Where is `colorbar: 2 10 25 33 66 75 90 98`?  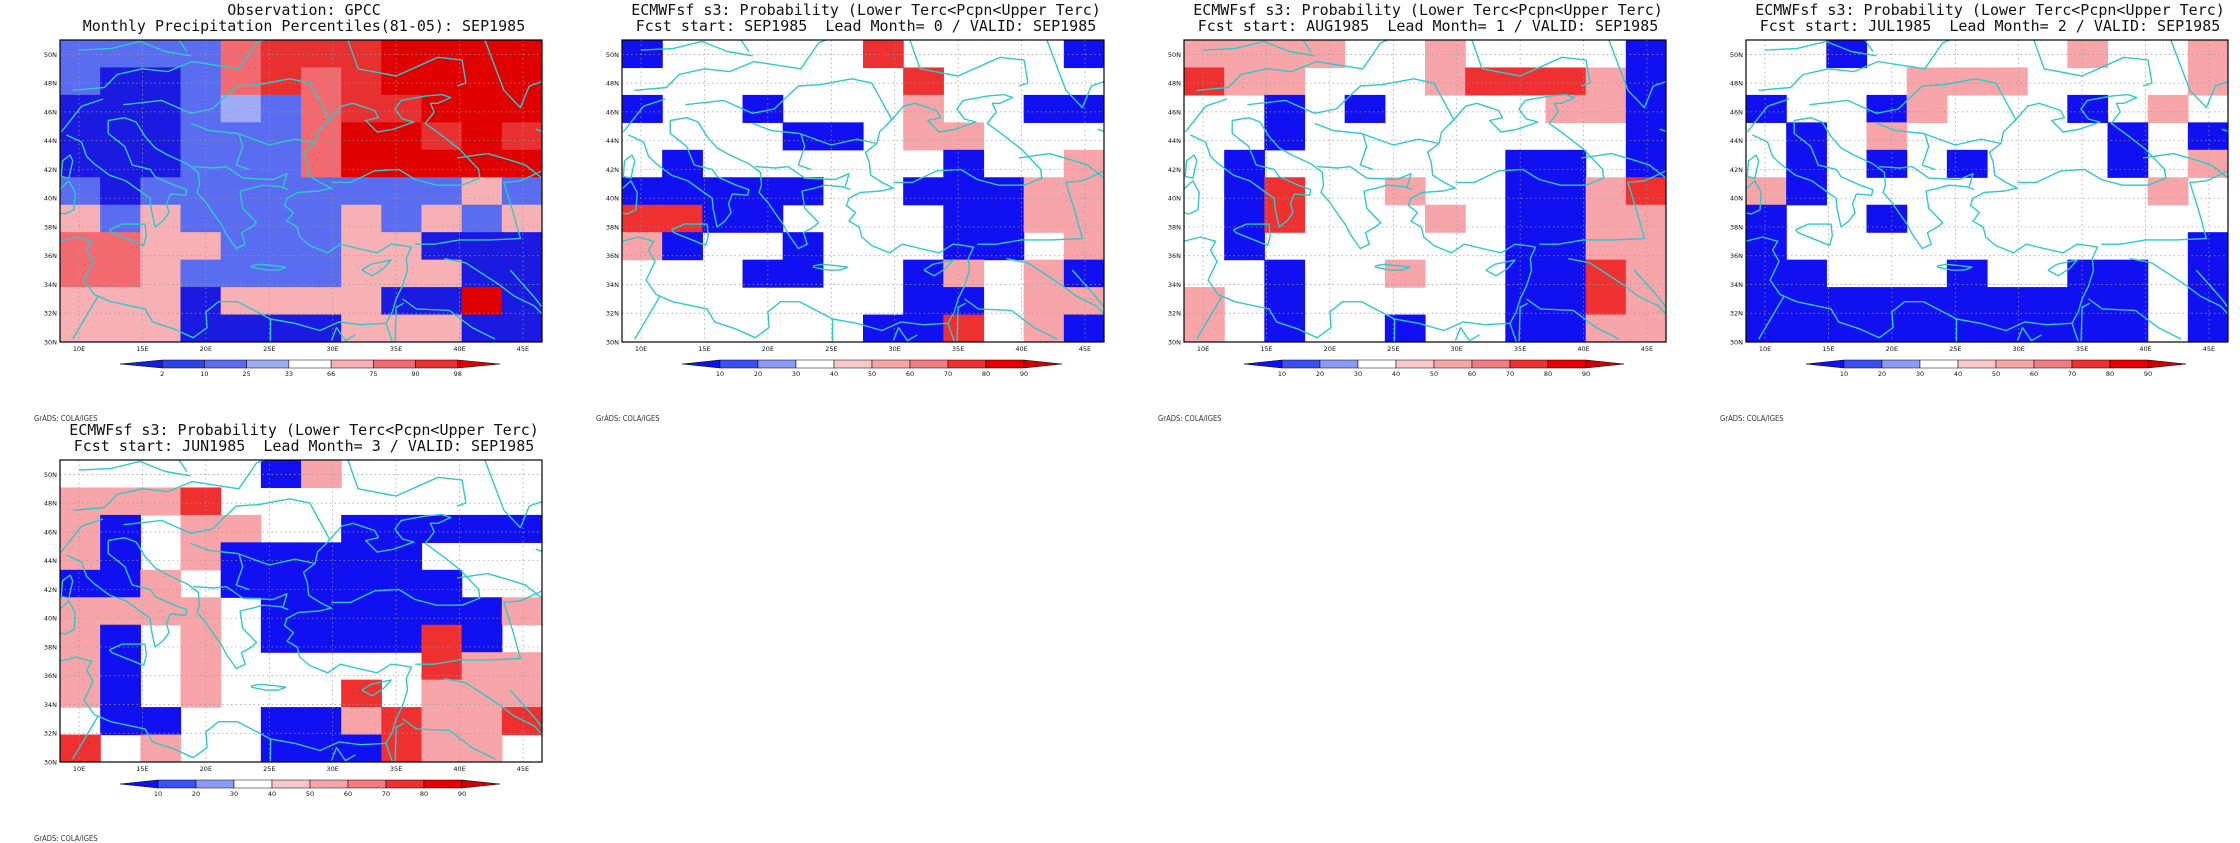
colorbar: 2 10 25 33 66 75 90 98 is located at coordinates (310, 368).